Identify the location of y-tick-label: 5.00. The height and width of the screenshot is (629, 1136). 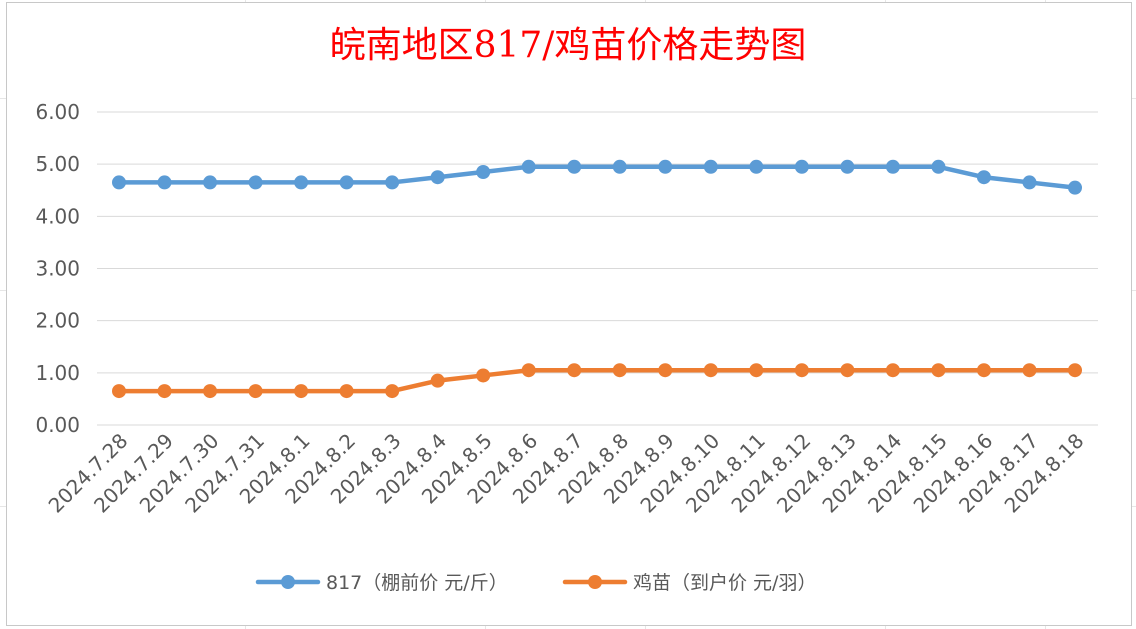
(57, 164).